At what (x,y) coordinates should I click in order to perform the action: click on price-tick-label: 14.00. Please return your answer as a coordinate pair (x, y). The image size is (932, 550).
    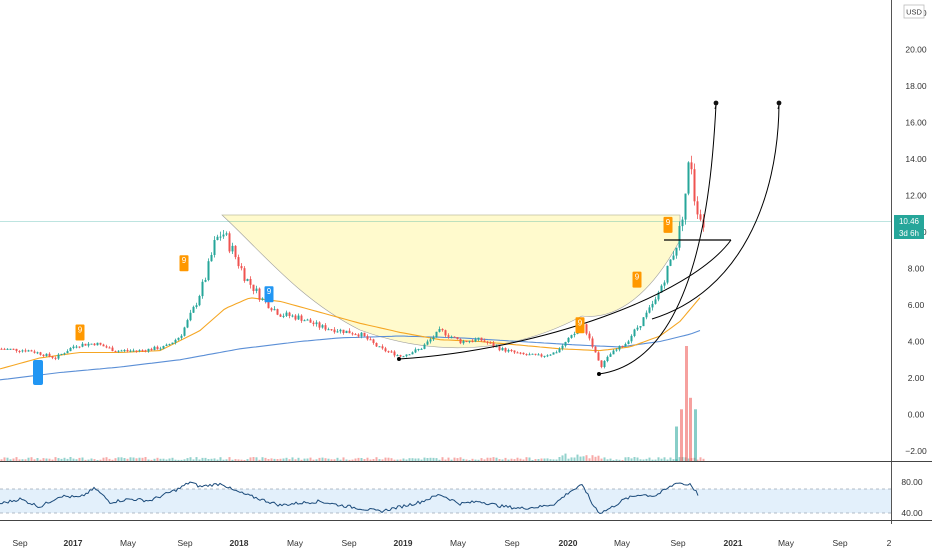
    Looking at the image, I should click on (916, 159).